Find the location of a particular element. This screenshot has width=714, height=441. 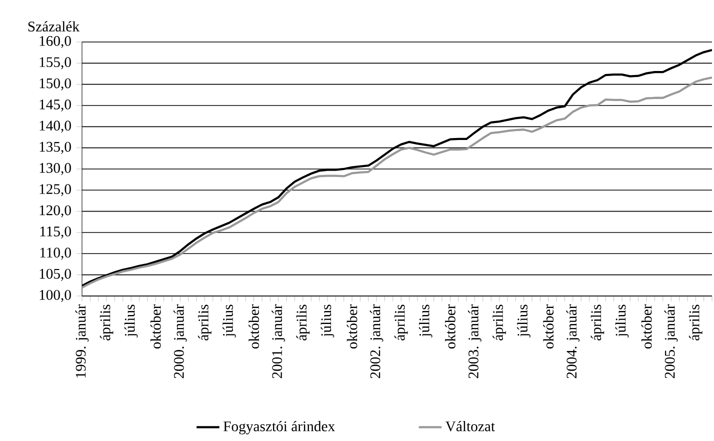

x-tick-label: 2000. január is located at coordinates (180, 341).